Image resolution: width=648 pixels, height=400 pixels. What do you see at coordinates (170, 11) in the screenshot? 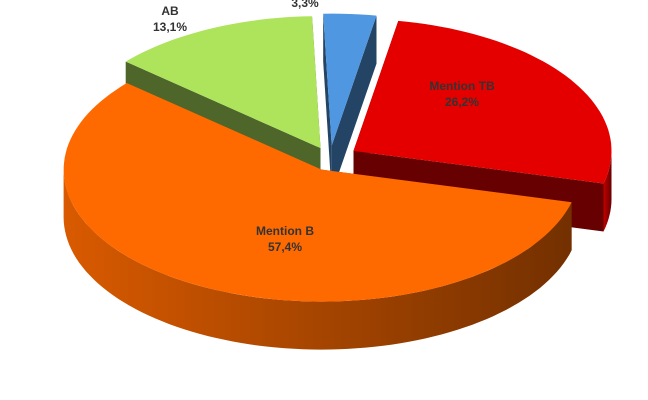
I see `category-label: AB` at bounding box center [170, 11].